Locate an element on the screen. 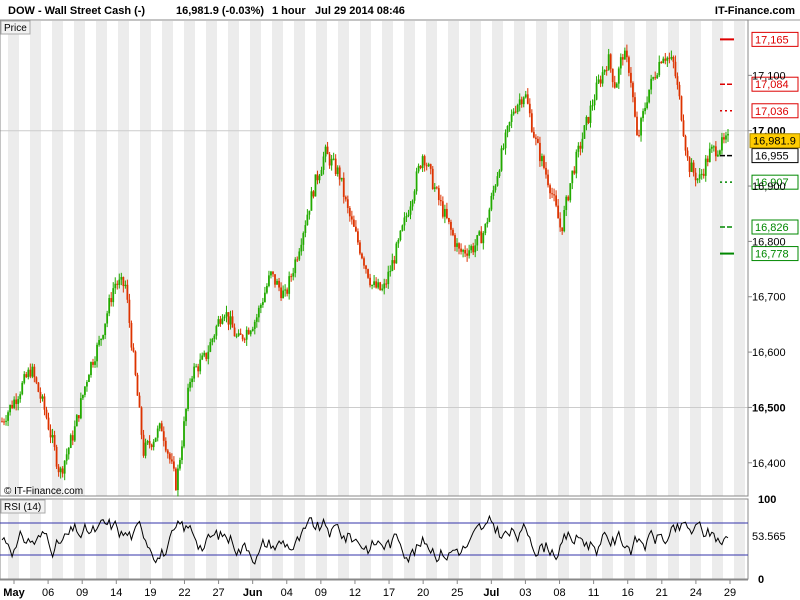 Image resolution: width=800 pixels, height=600 pixels. rsi-tick-label: 0 is located at coordinates (761, 580).